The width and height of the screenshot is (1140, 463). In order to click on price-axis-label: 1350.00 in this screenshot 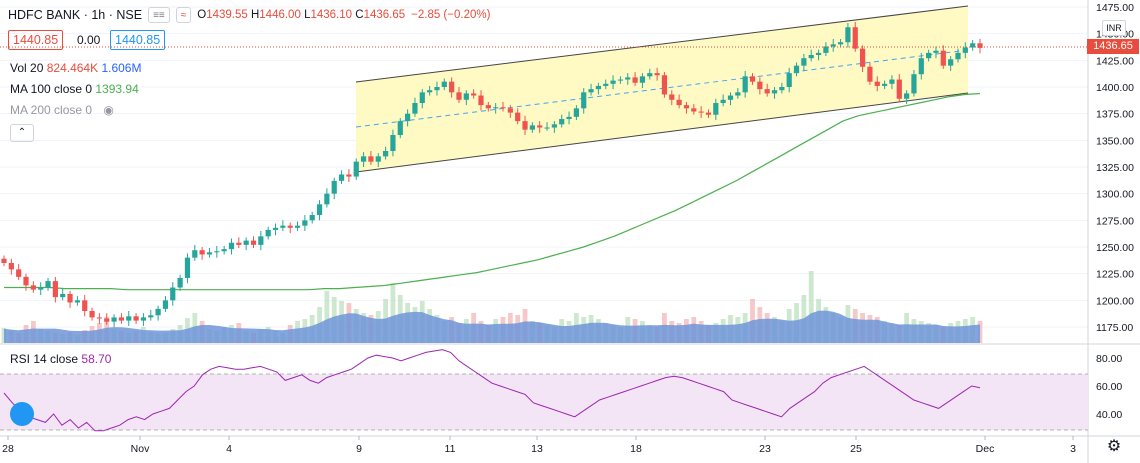, I will do `click(1115, 141)`.